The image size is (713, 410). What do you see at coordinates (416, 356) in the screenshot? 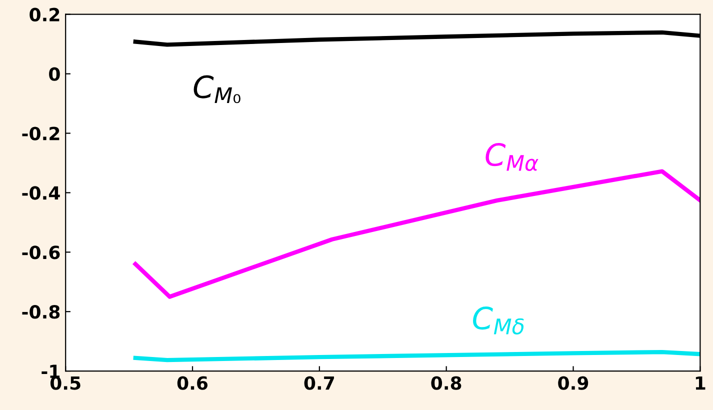
I see `line-series` at bounding box center [416, 356].